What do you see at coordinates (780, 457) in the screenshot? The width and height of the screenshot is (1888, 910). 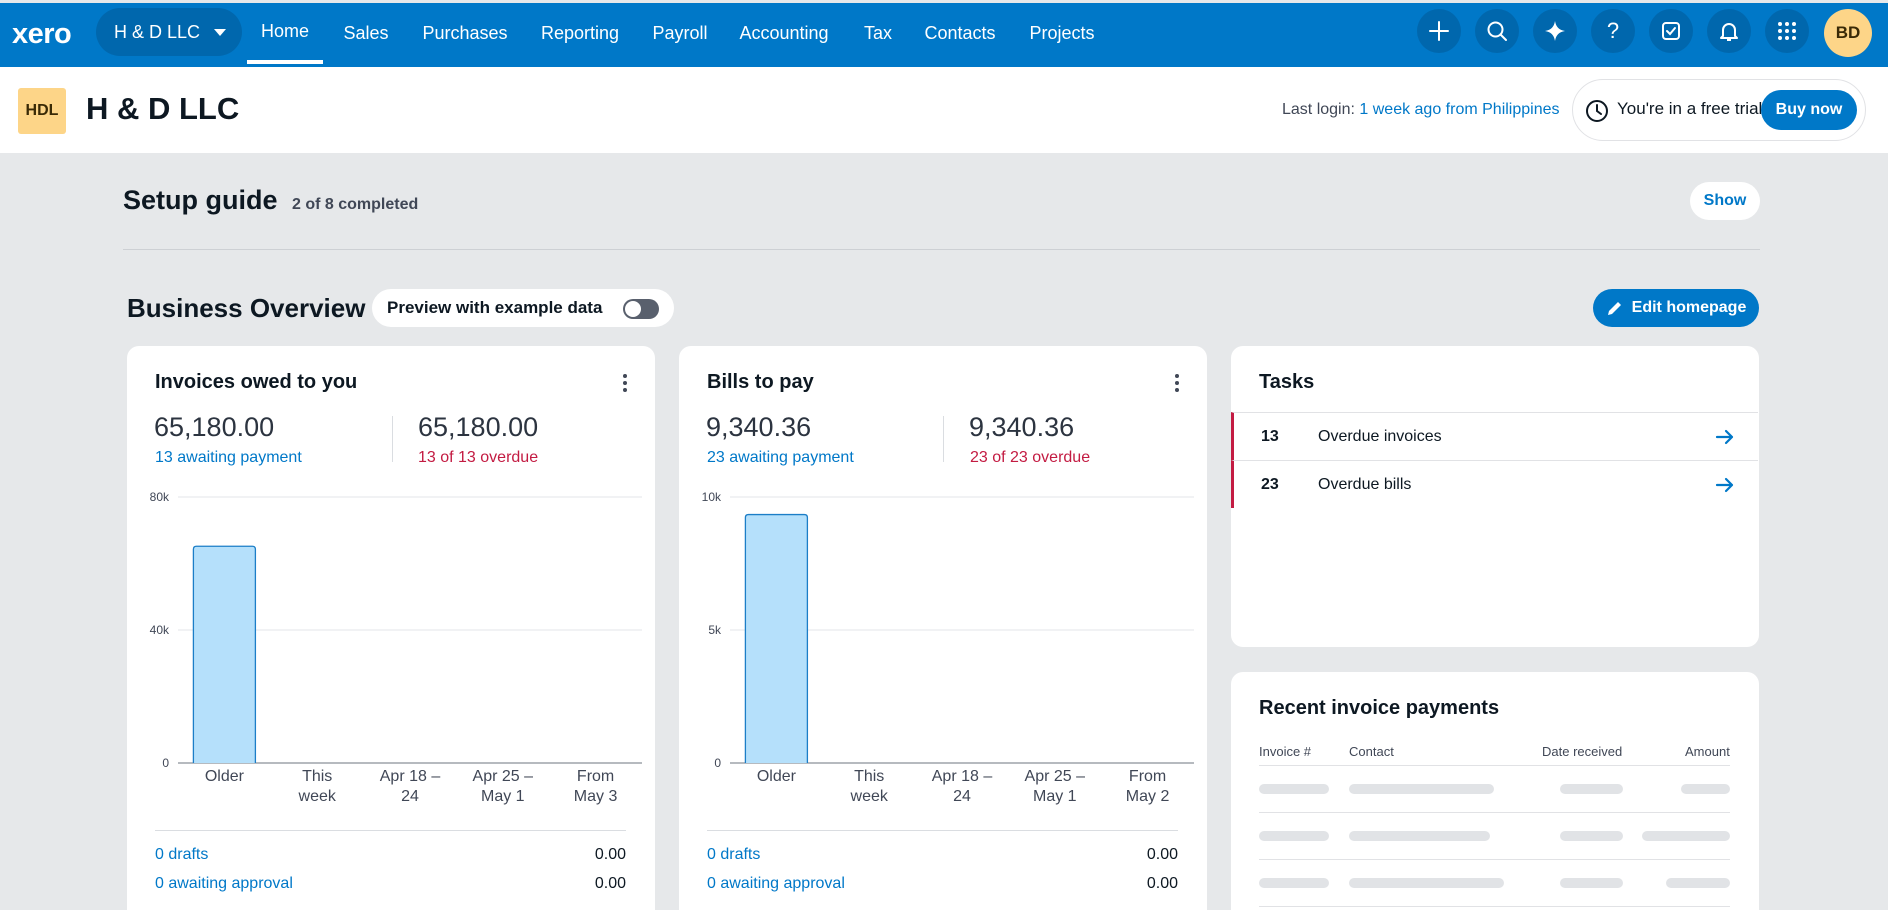 I see `bills-awaiting-link: 23 awaiting payment` at bounding box center [780, 457].